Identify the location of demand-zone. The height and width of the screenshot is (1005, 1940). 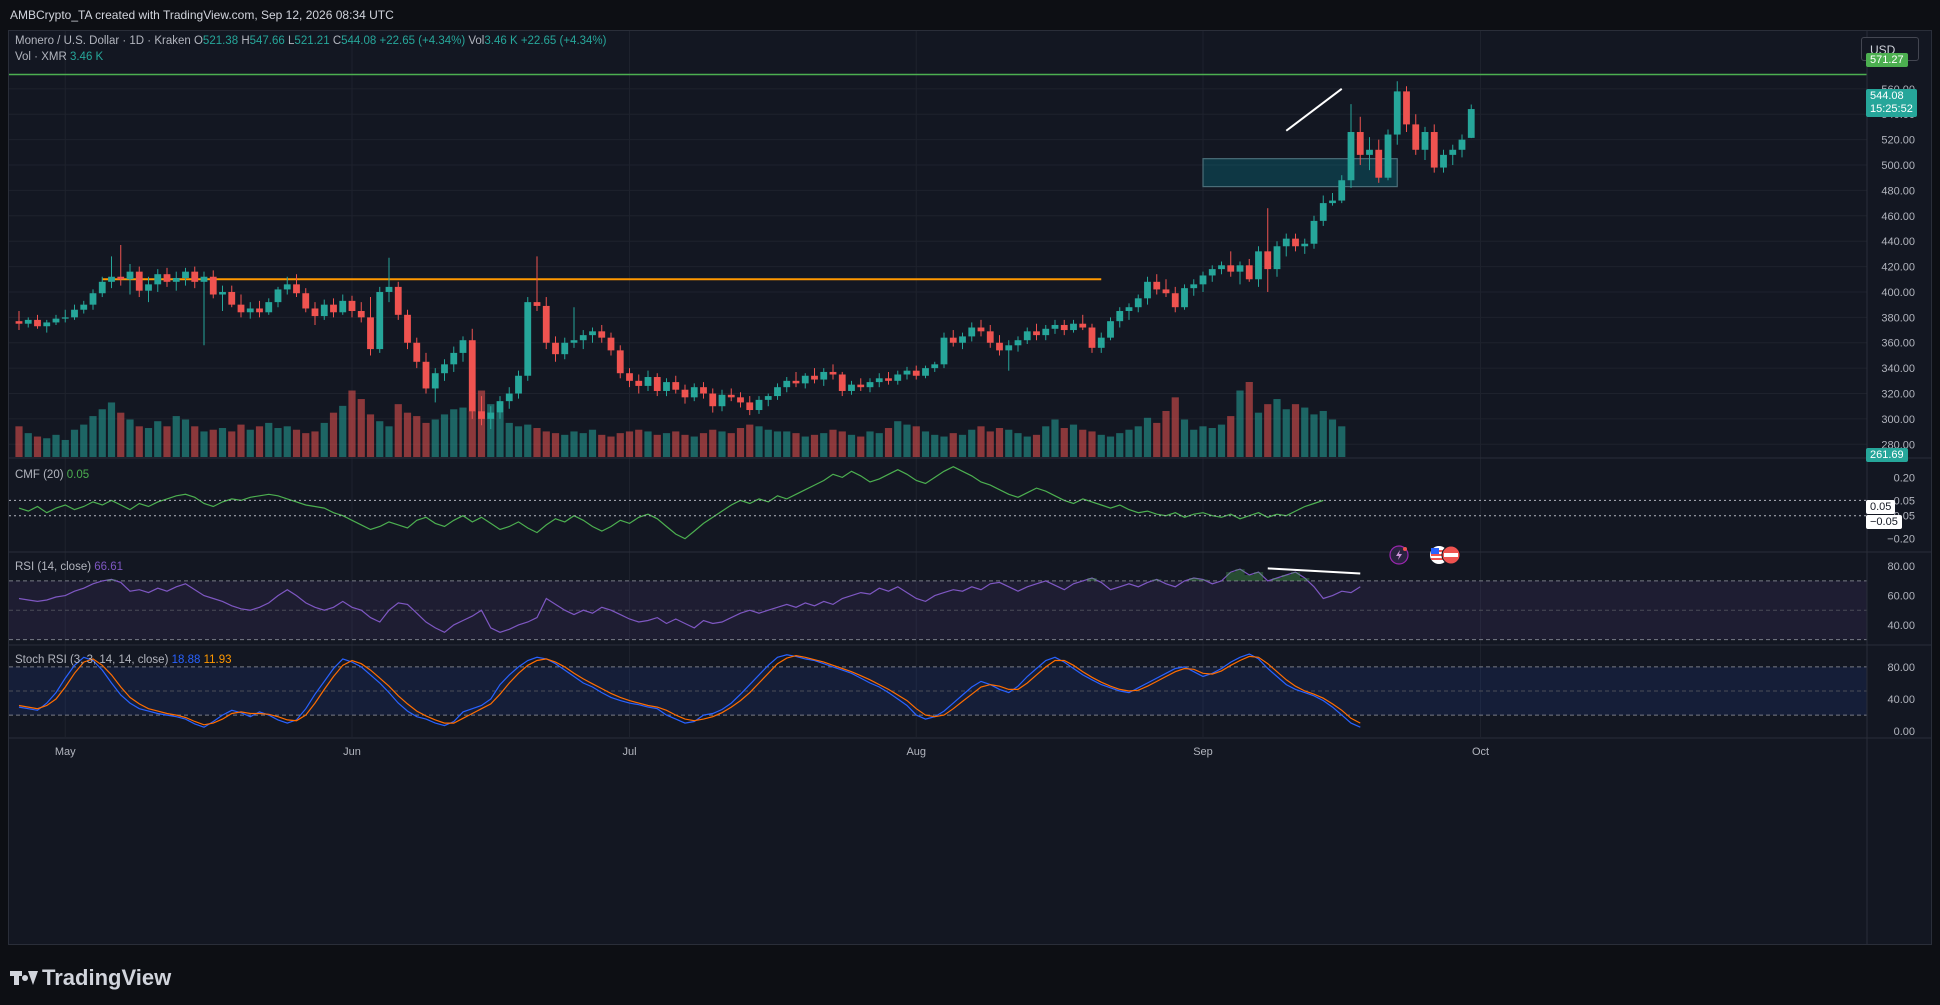
(1300, 173).